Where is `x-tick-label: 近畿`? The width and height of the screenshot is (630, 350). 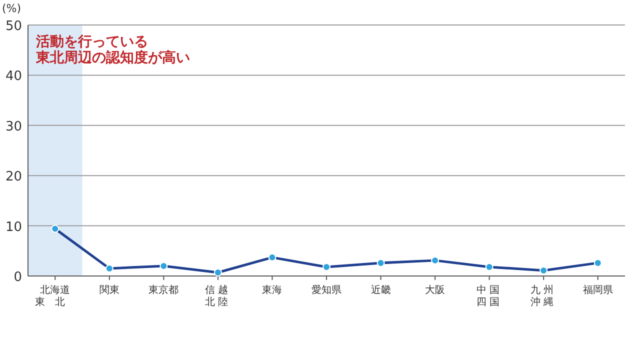 x-tick-label: 近畿 is located at coordinates (380, 290).